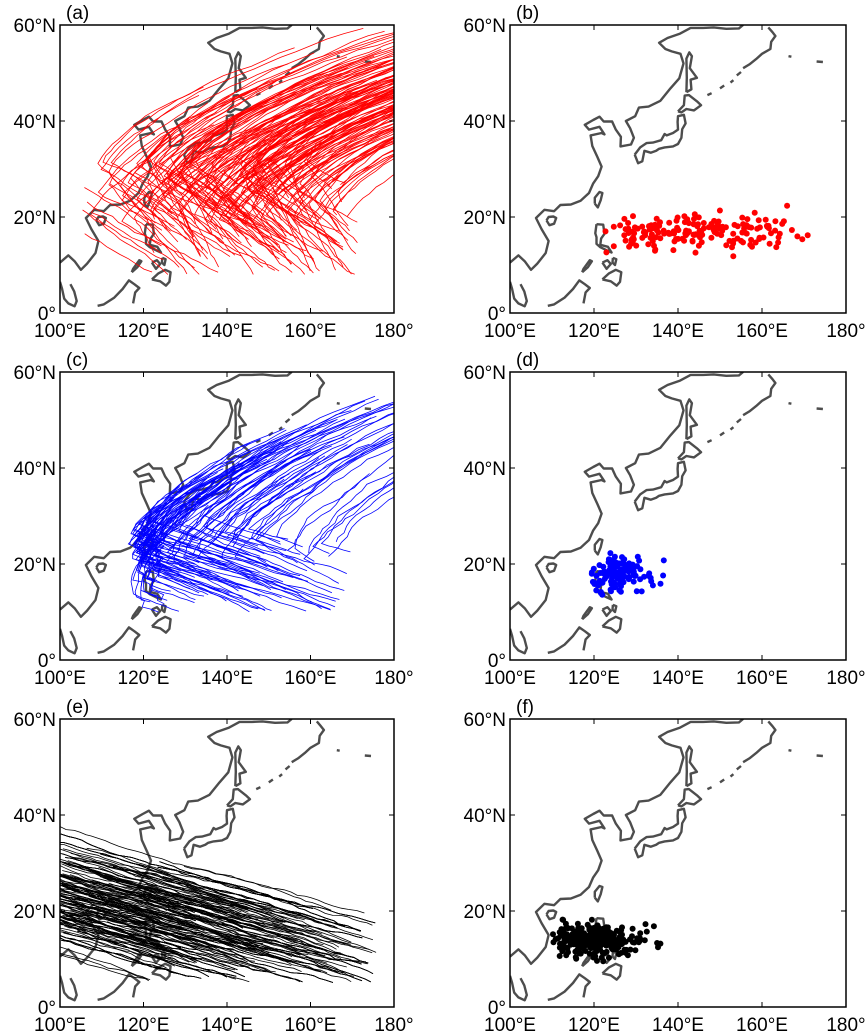 The width and height of the screenshot is (866, 1034). I want to click on y-tick-label: 20°N, so click(35, 565).